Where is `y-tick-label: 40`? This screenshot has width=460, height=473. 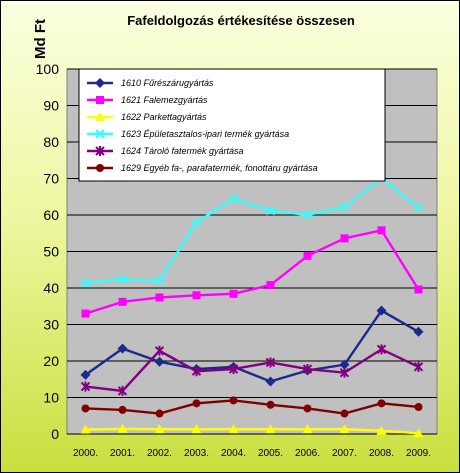 y-tick-label: 40 is located at coordinates (51, 288).